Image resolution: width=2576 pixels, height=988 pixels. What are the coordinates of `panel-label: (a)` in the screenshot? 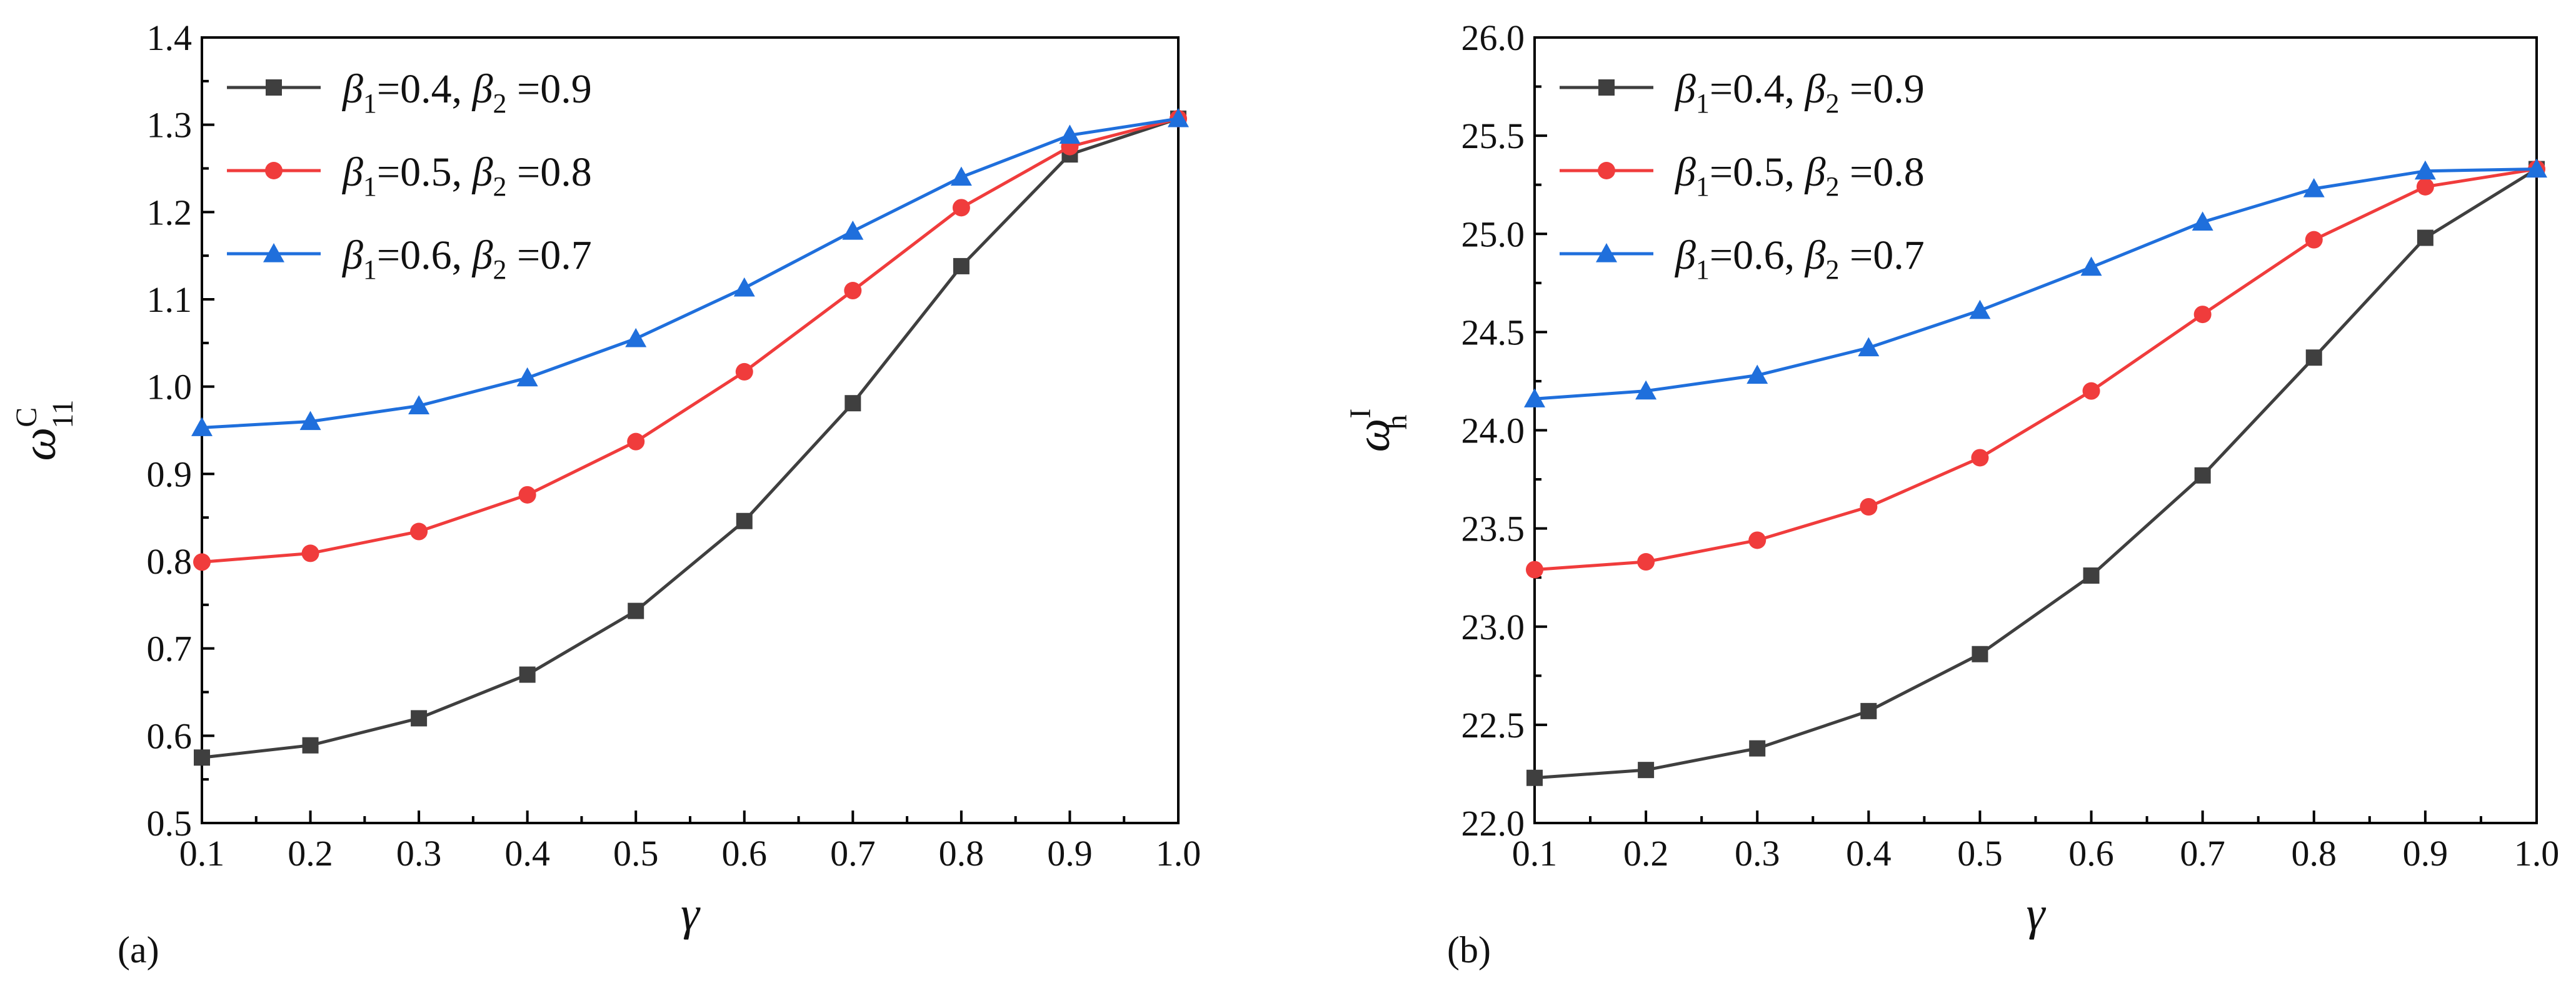 It's located at (138, 950).